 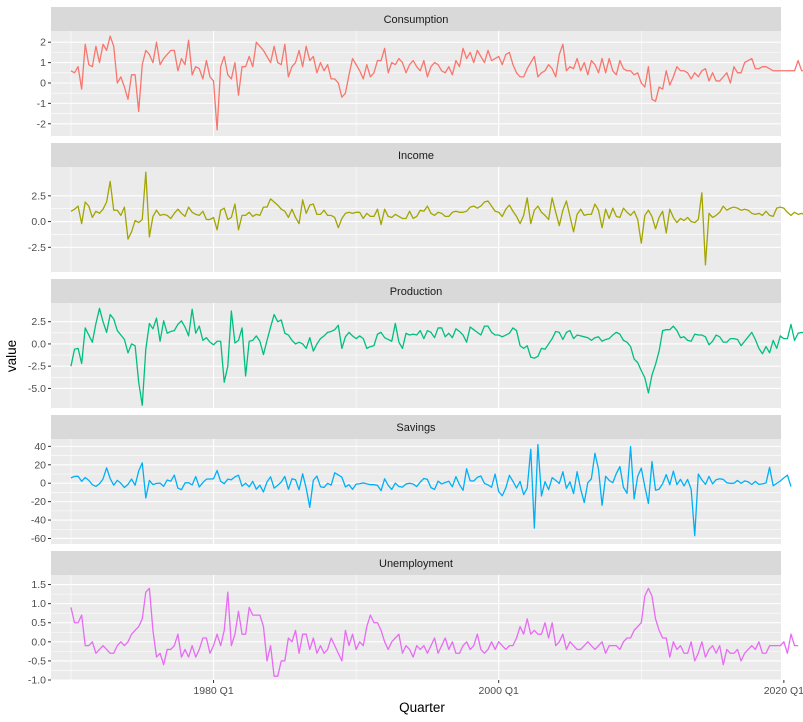 I want to click on y-tick-label: 1.0, so click(x=38, y=604).